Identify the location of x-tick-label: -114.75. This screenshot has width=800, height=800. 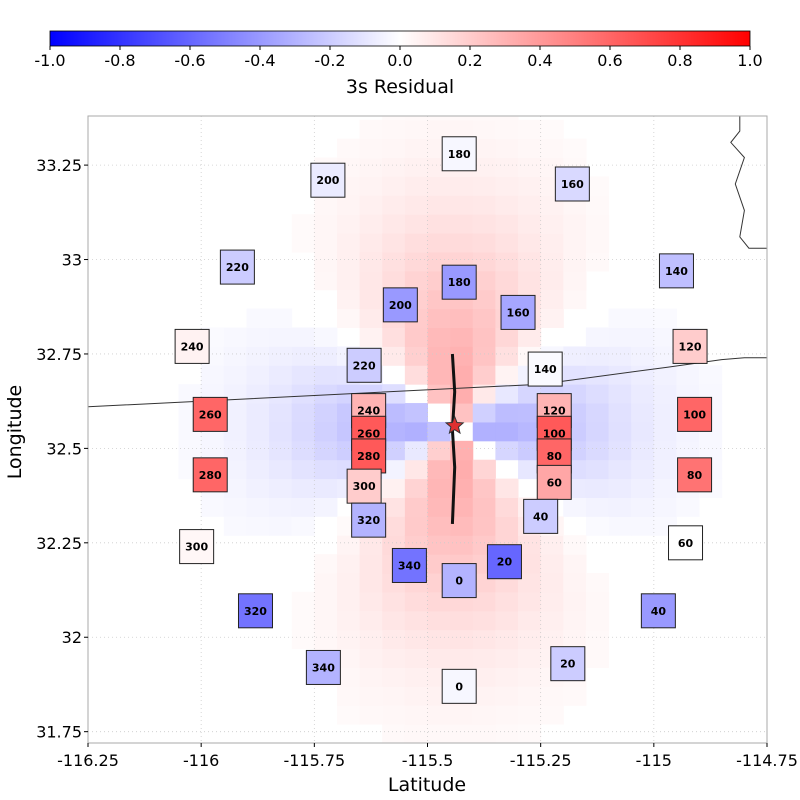
(767, 760).